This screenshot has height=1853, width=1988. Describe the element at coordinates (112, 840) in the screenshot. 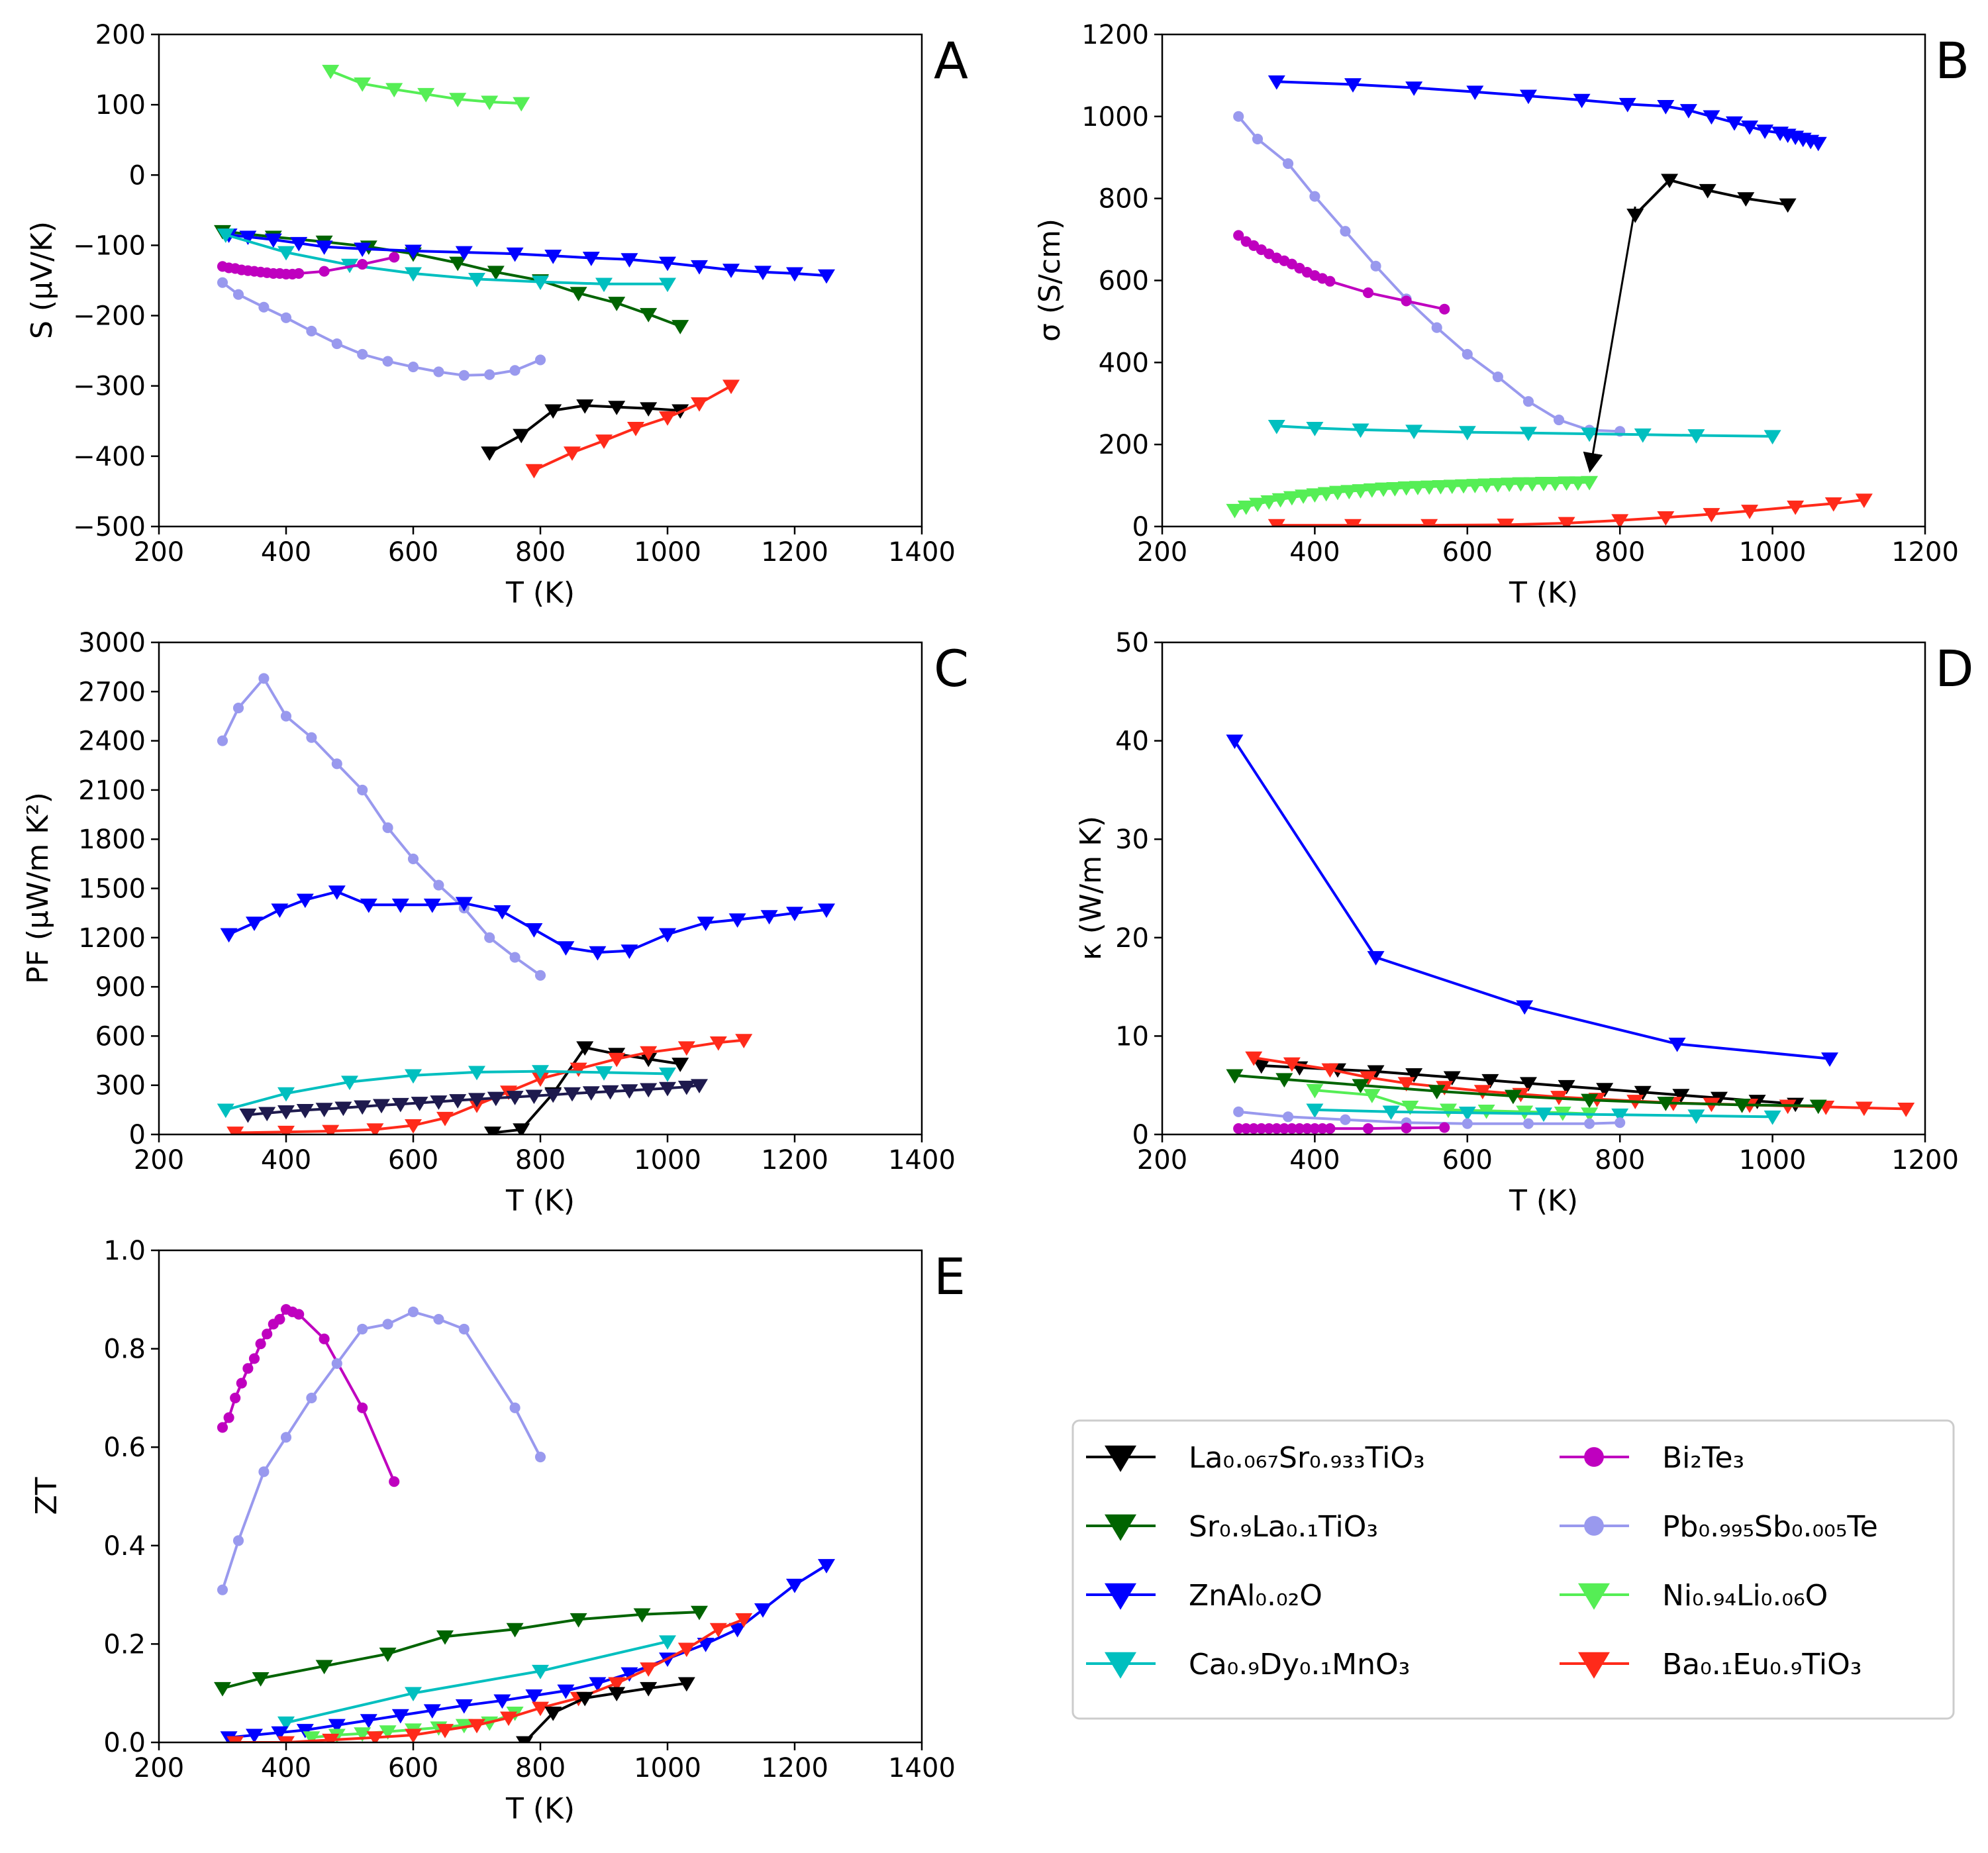

I see `y-tick-label: 1800` at that location.